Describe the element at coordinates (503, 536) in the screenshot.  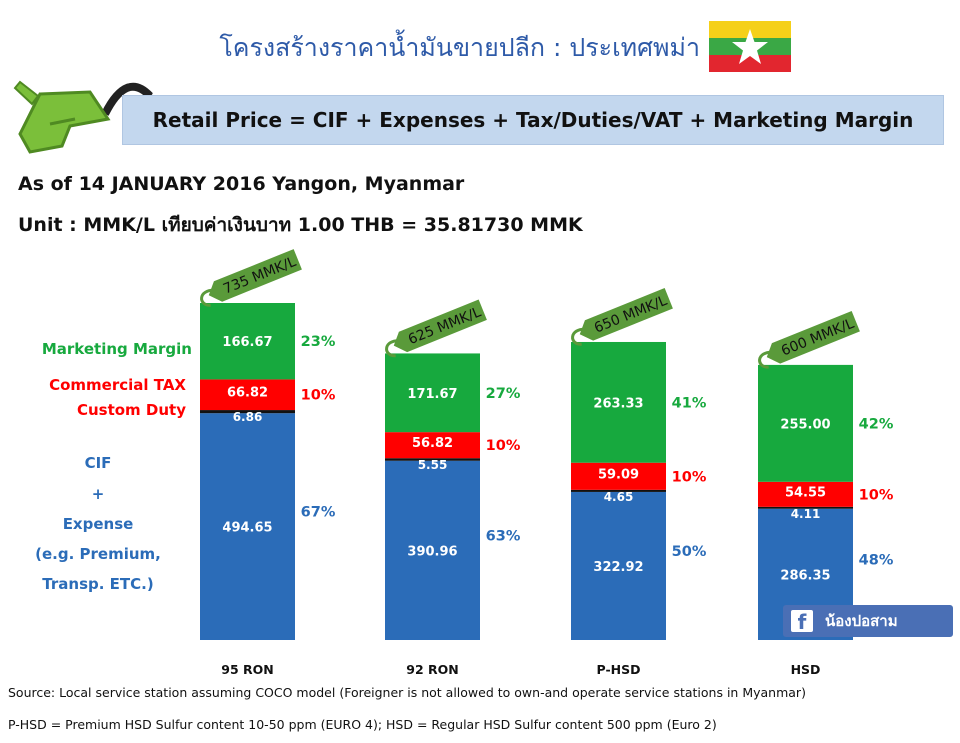
I see `percent-label-cif: 63%` at that location.